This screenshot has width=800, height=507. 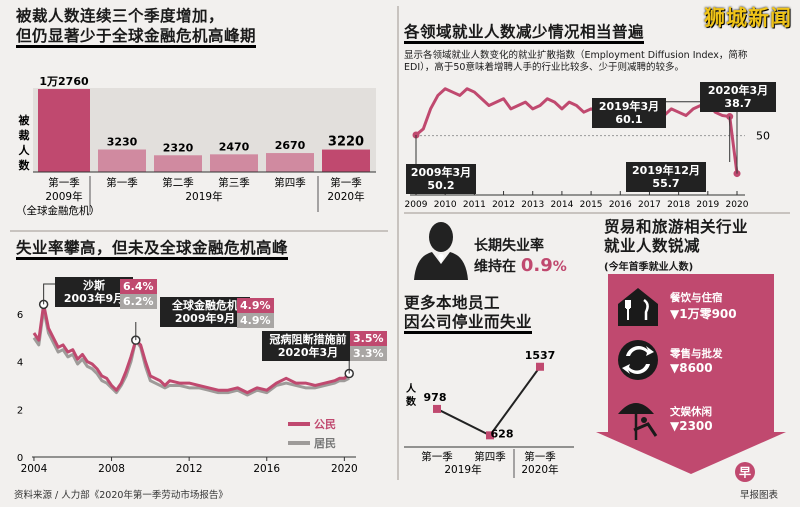 I want to click on unemp-xtick-2008: 2008, so click(x=111, y=469).